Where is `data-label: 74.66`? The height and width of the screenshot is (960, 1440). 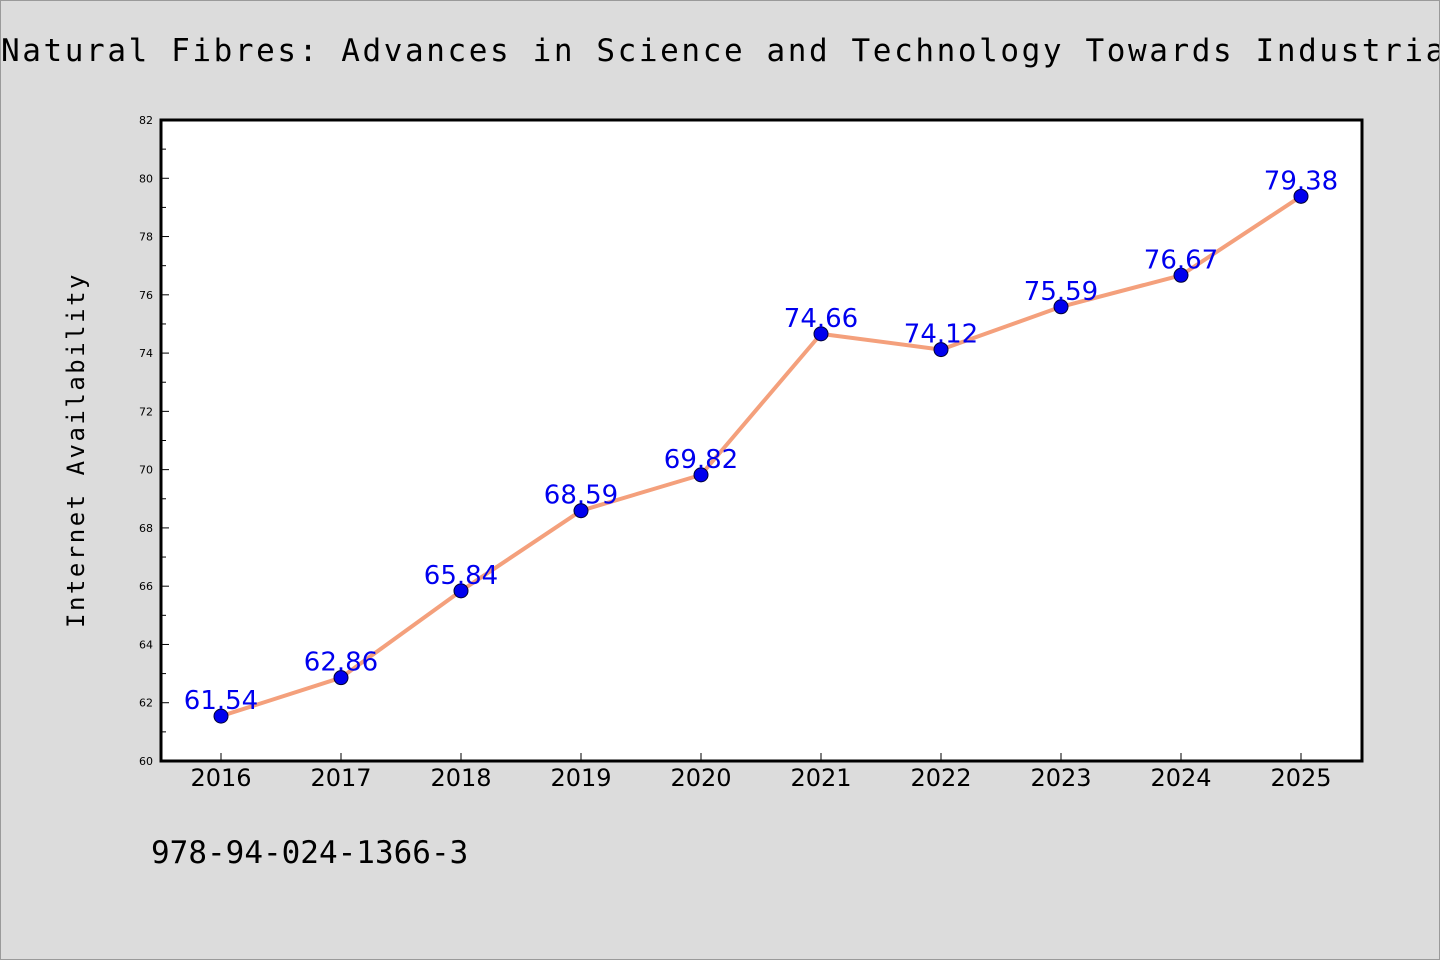
data-label: 74.66 is located at coordinates (821, 319).